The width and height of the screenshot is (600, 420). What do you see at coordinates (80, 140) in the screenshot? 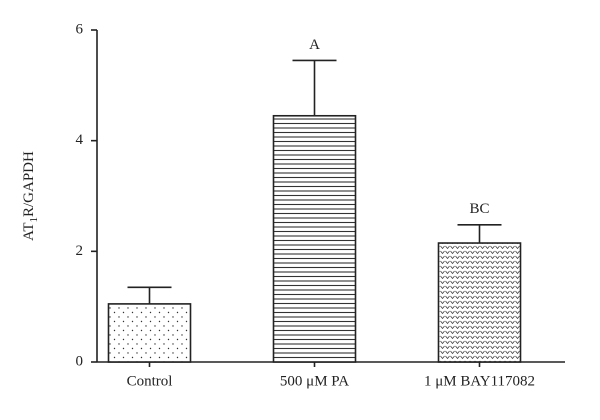
I see `y-tick-label: 4` at bounding box center [80, 140].